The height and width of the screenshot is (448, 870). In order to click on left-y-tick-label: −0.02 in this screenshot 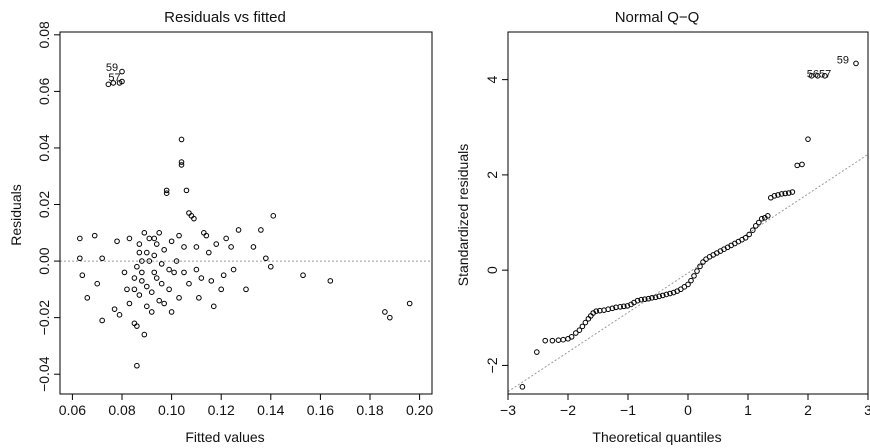, I will do `click(44, 318)`.